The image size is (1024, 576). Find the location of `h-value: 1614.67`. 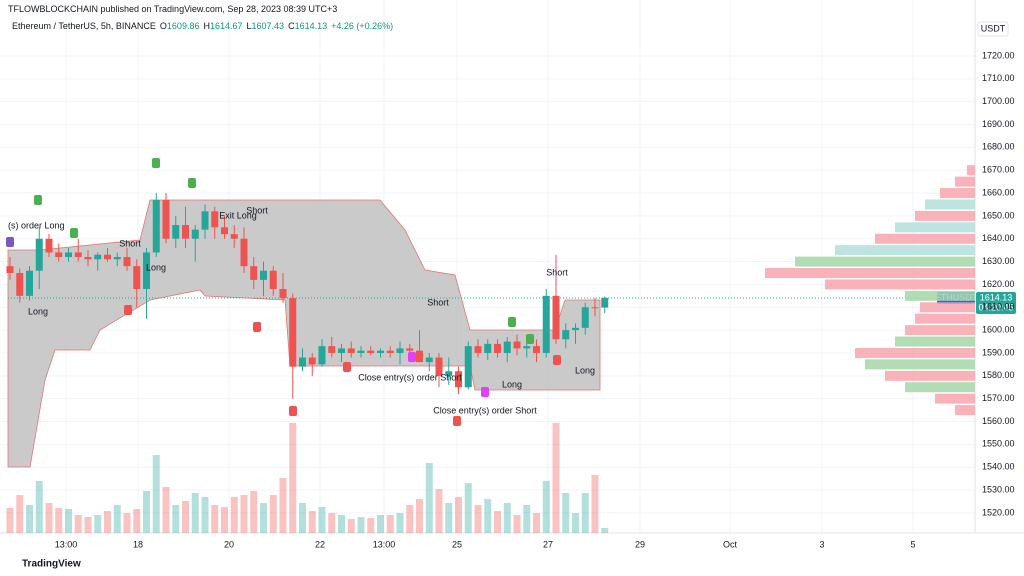

h-value: 1614.67 is located at coordinates (226, 26).